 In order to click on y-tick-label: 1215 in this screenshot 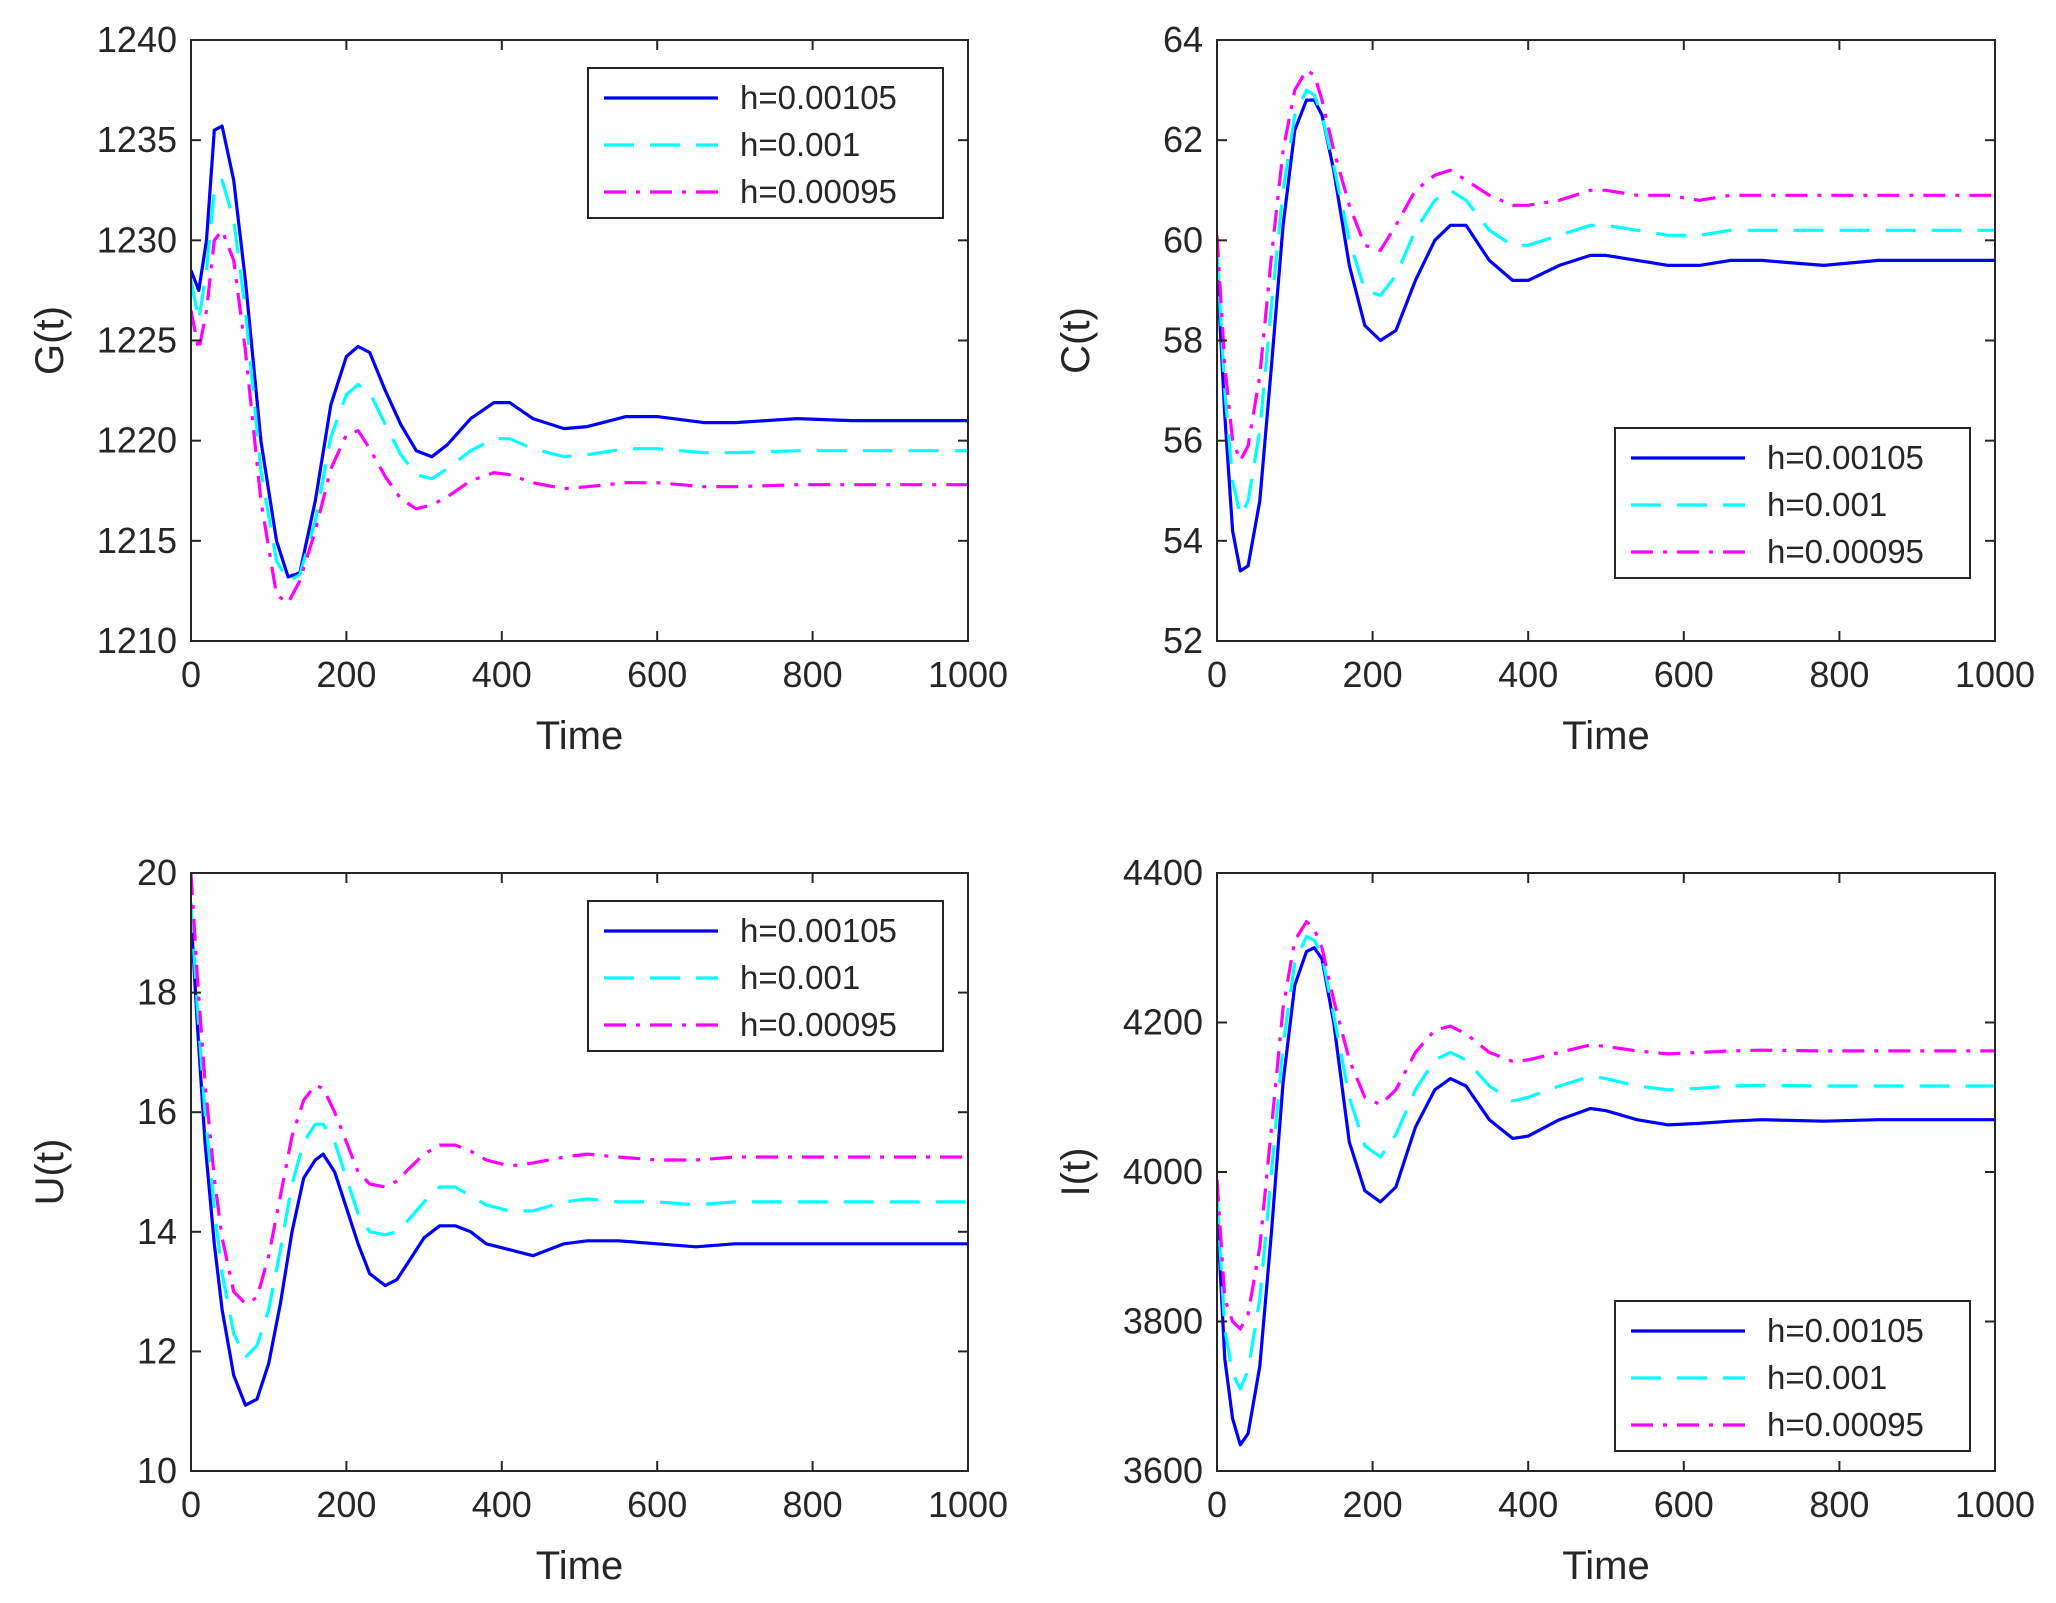, I will do `click(137, 540)`.